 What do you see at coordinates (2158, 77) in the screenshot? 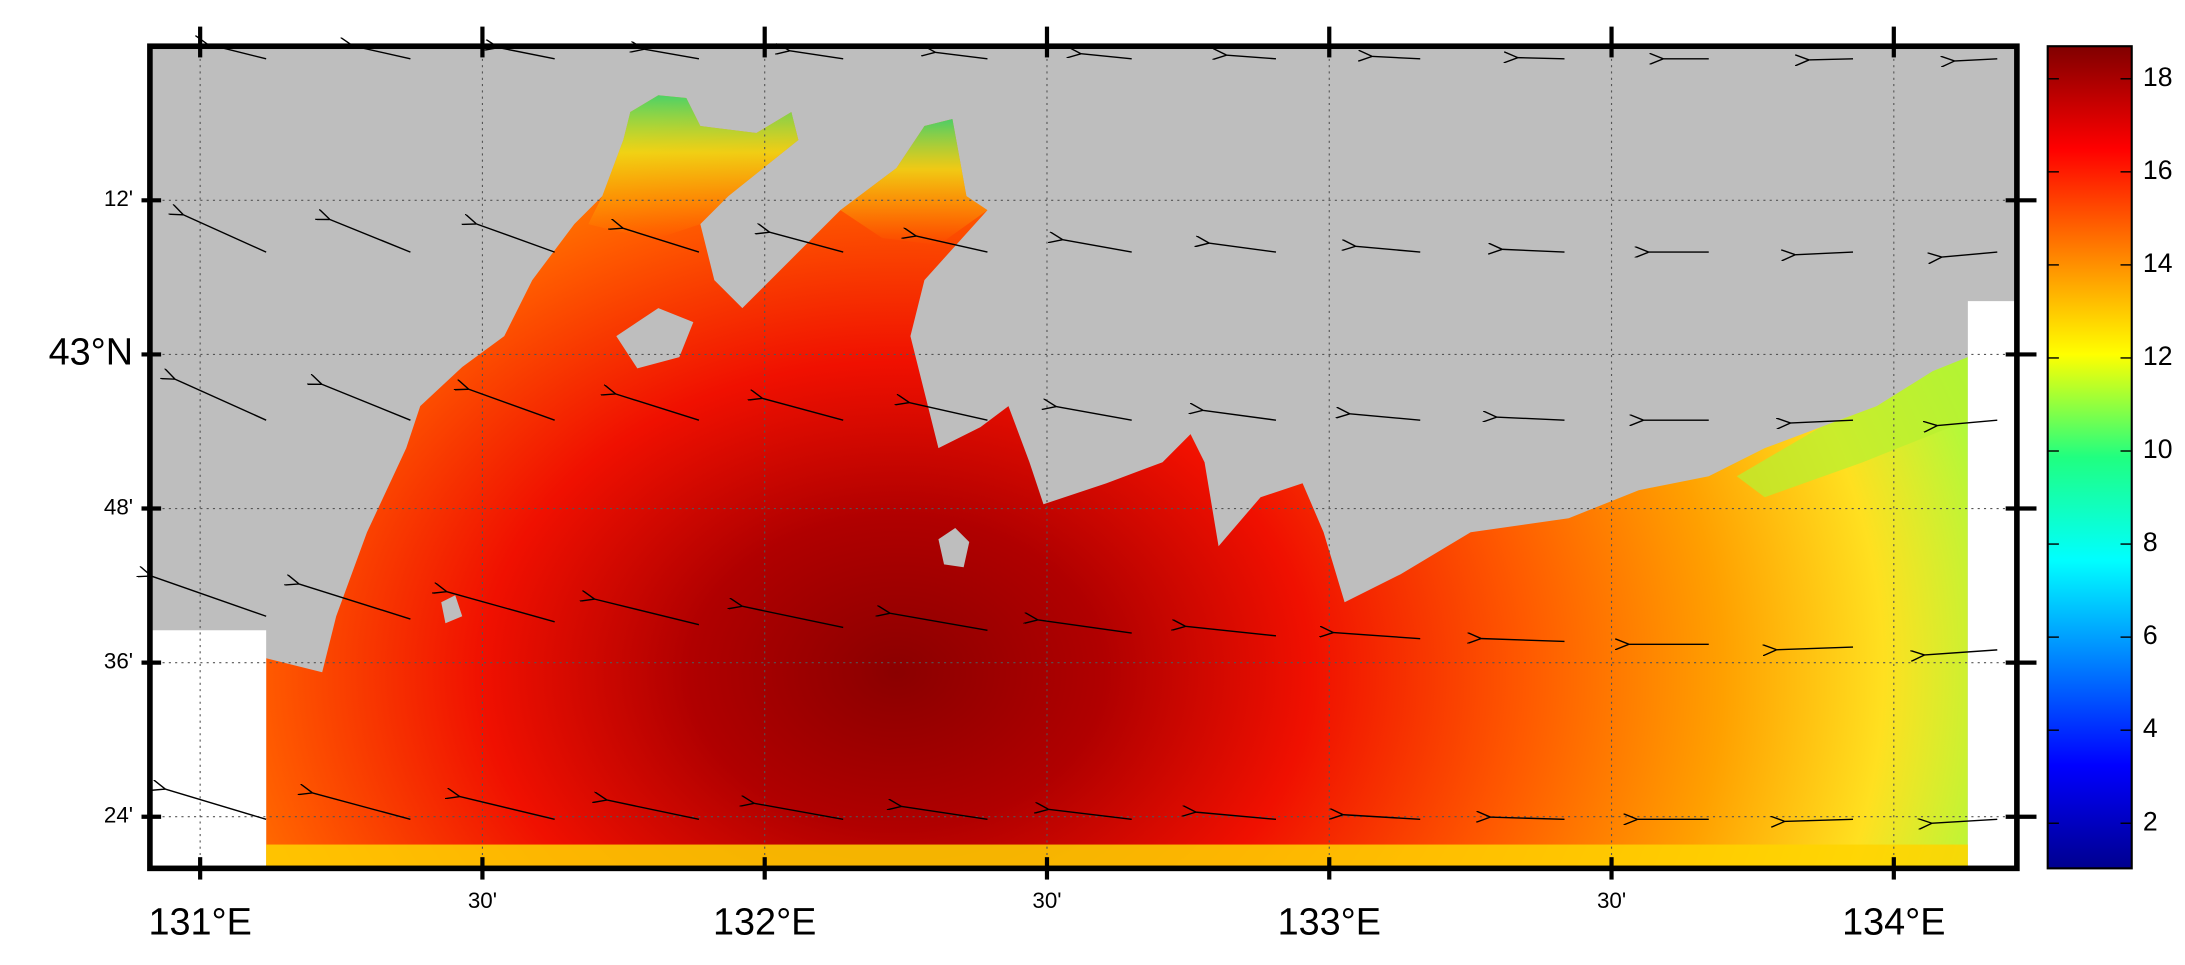
I see `colorbar-tick-label: 18` at bounding box center [2158, 77].